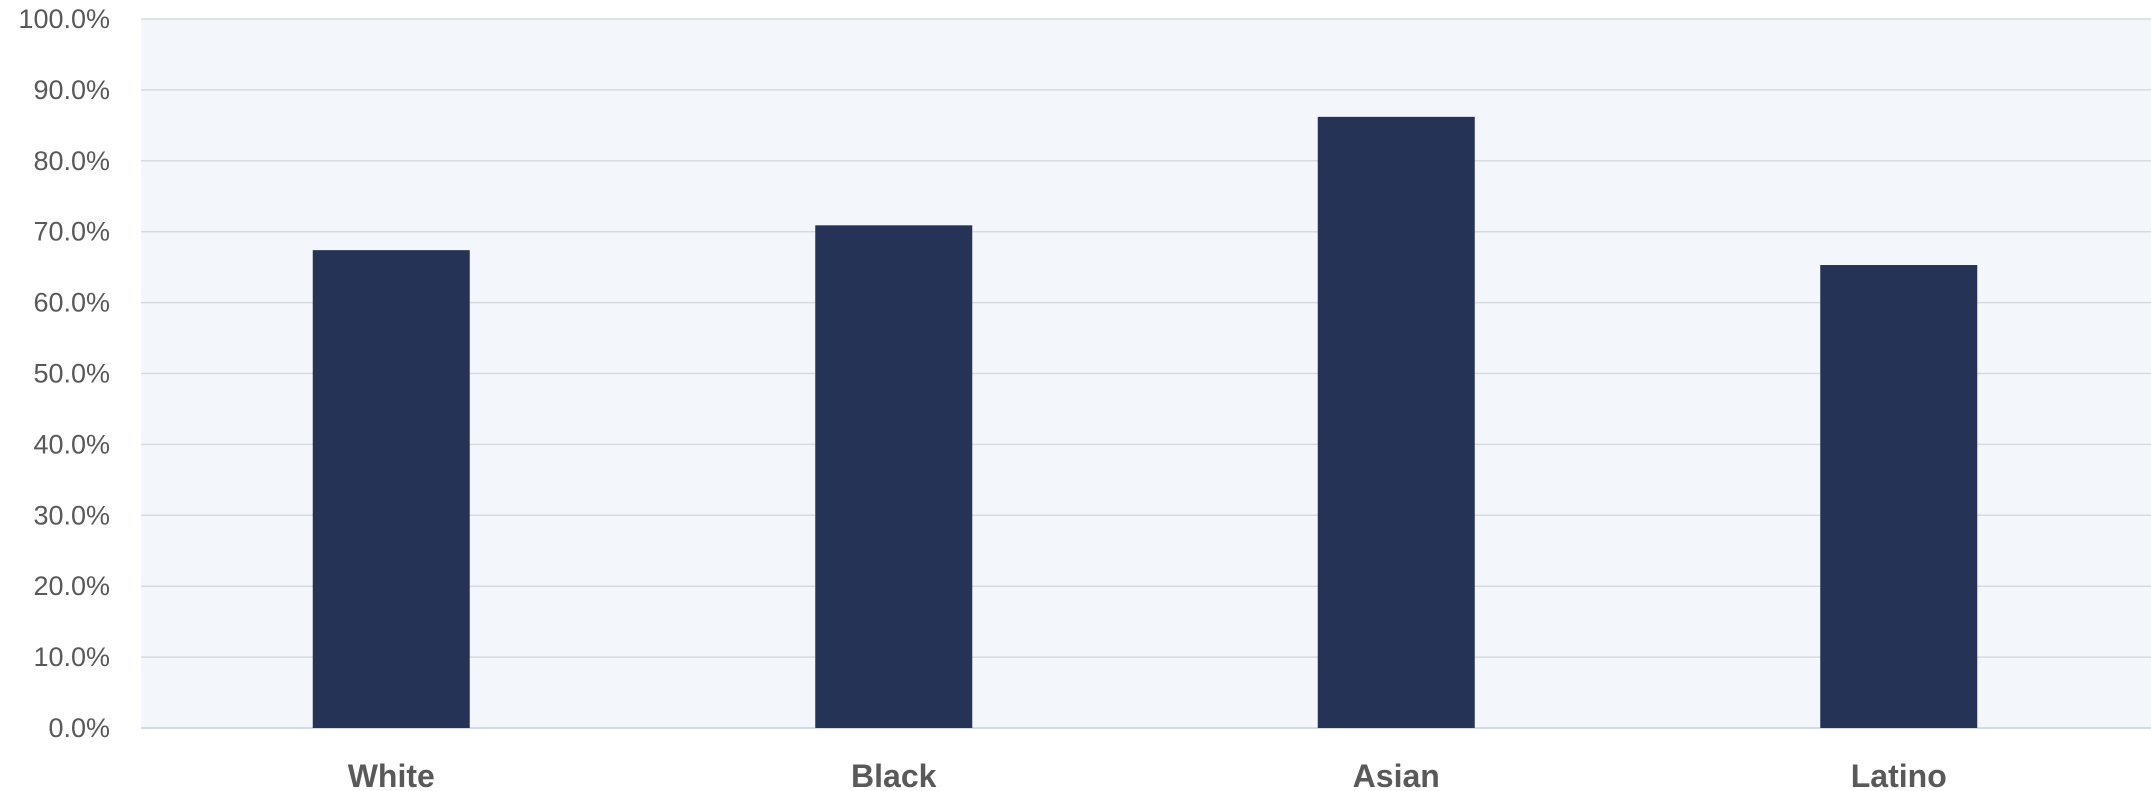 This screenshot has width=2151, height=791. Describe the element at coordinates (1147, 774) in the screenshot. I see `x-axis-category-labels: White Black Asian Latino` at that location.